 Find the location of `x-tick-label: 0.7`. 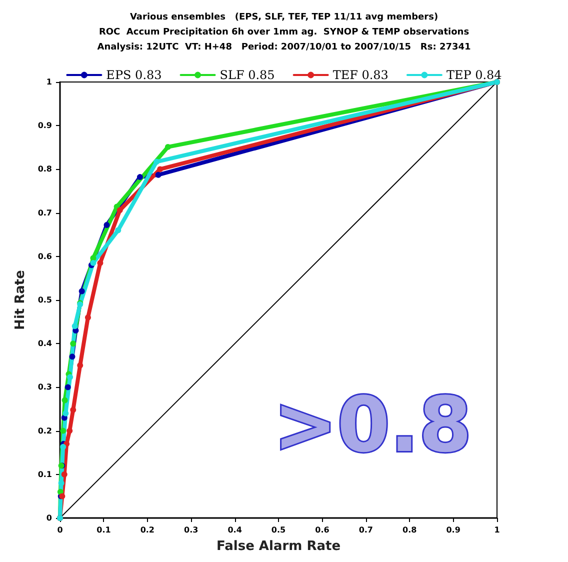

x-tick-label: 0.7 is located at coordinates (365, 530).